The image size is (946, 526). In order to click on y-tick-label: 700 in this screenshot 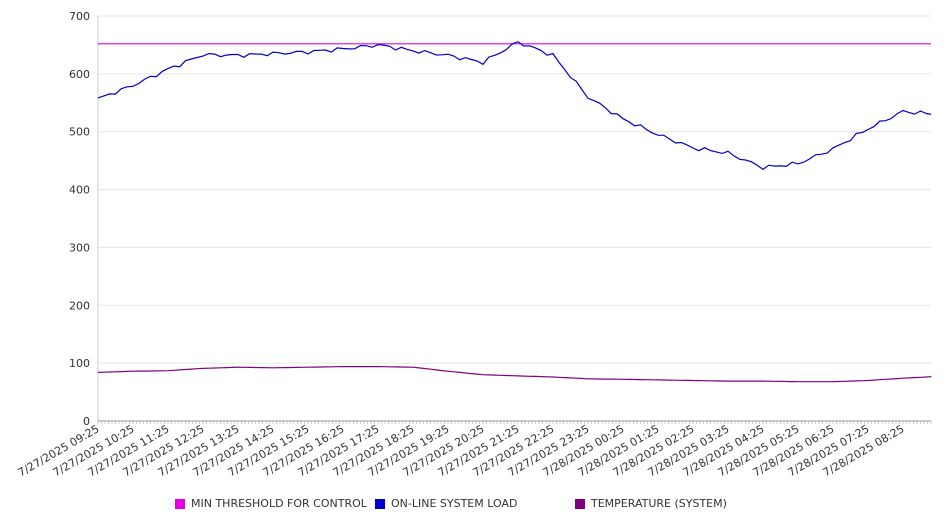, I will do `click(79, 16)`.